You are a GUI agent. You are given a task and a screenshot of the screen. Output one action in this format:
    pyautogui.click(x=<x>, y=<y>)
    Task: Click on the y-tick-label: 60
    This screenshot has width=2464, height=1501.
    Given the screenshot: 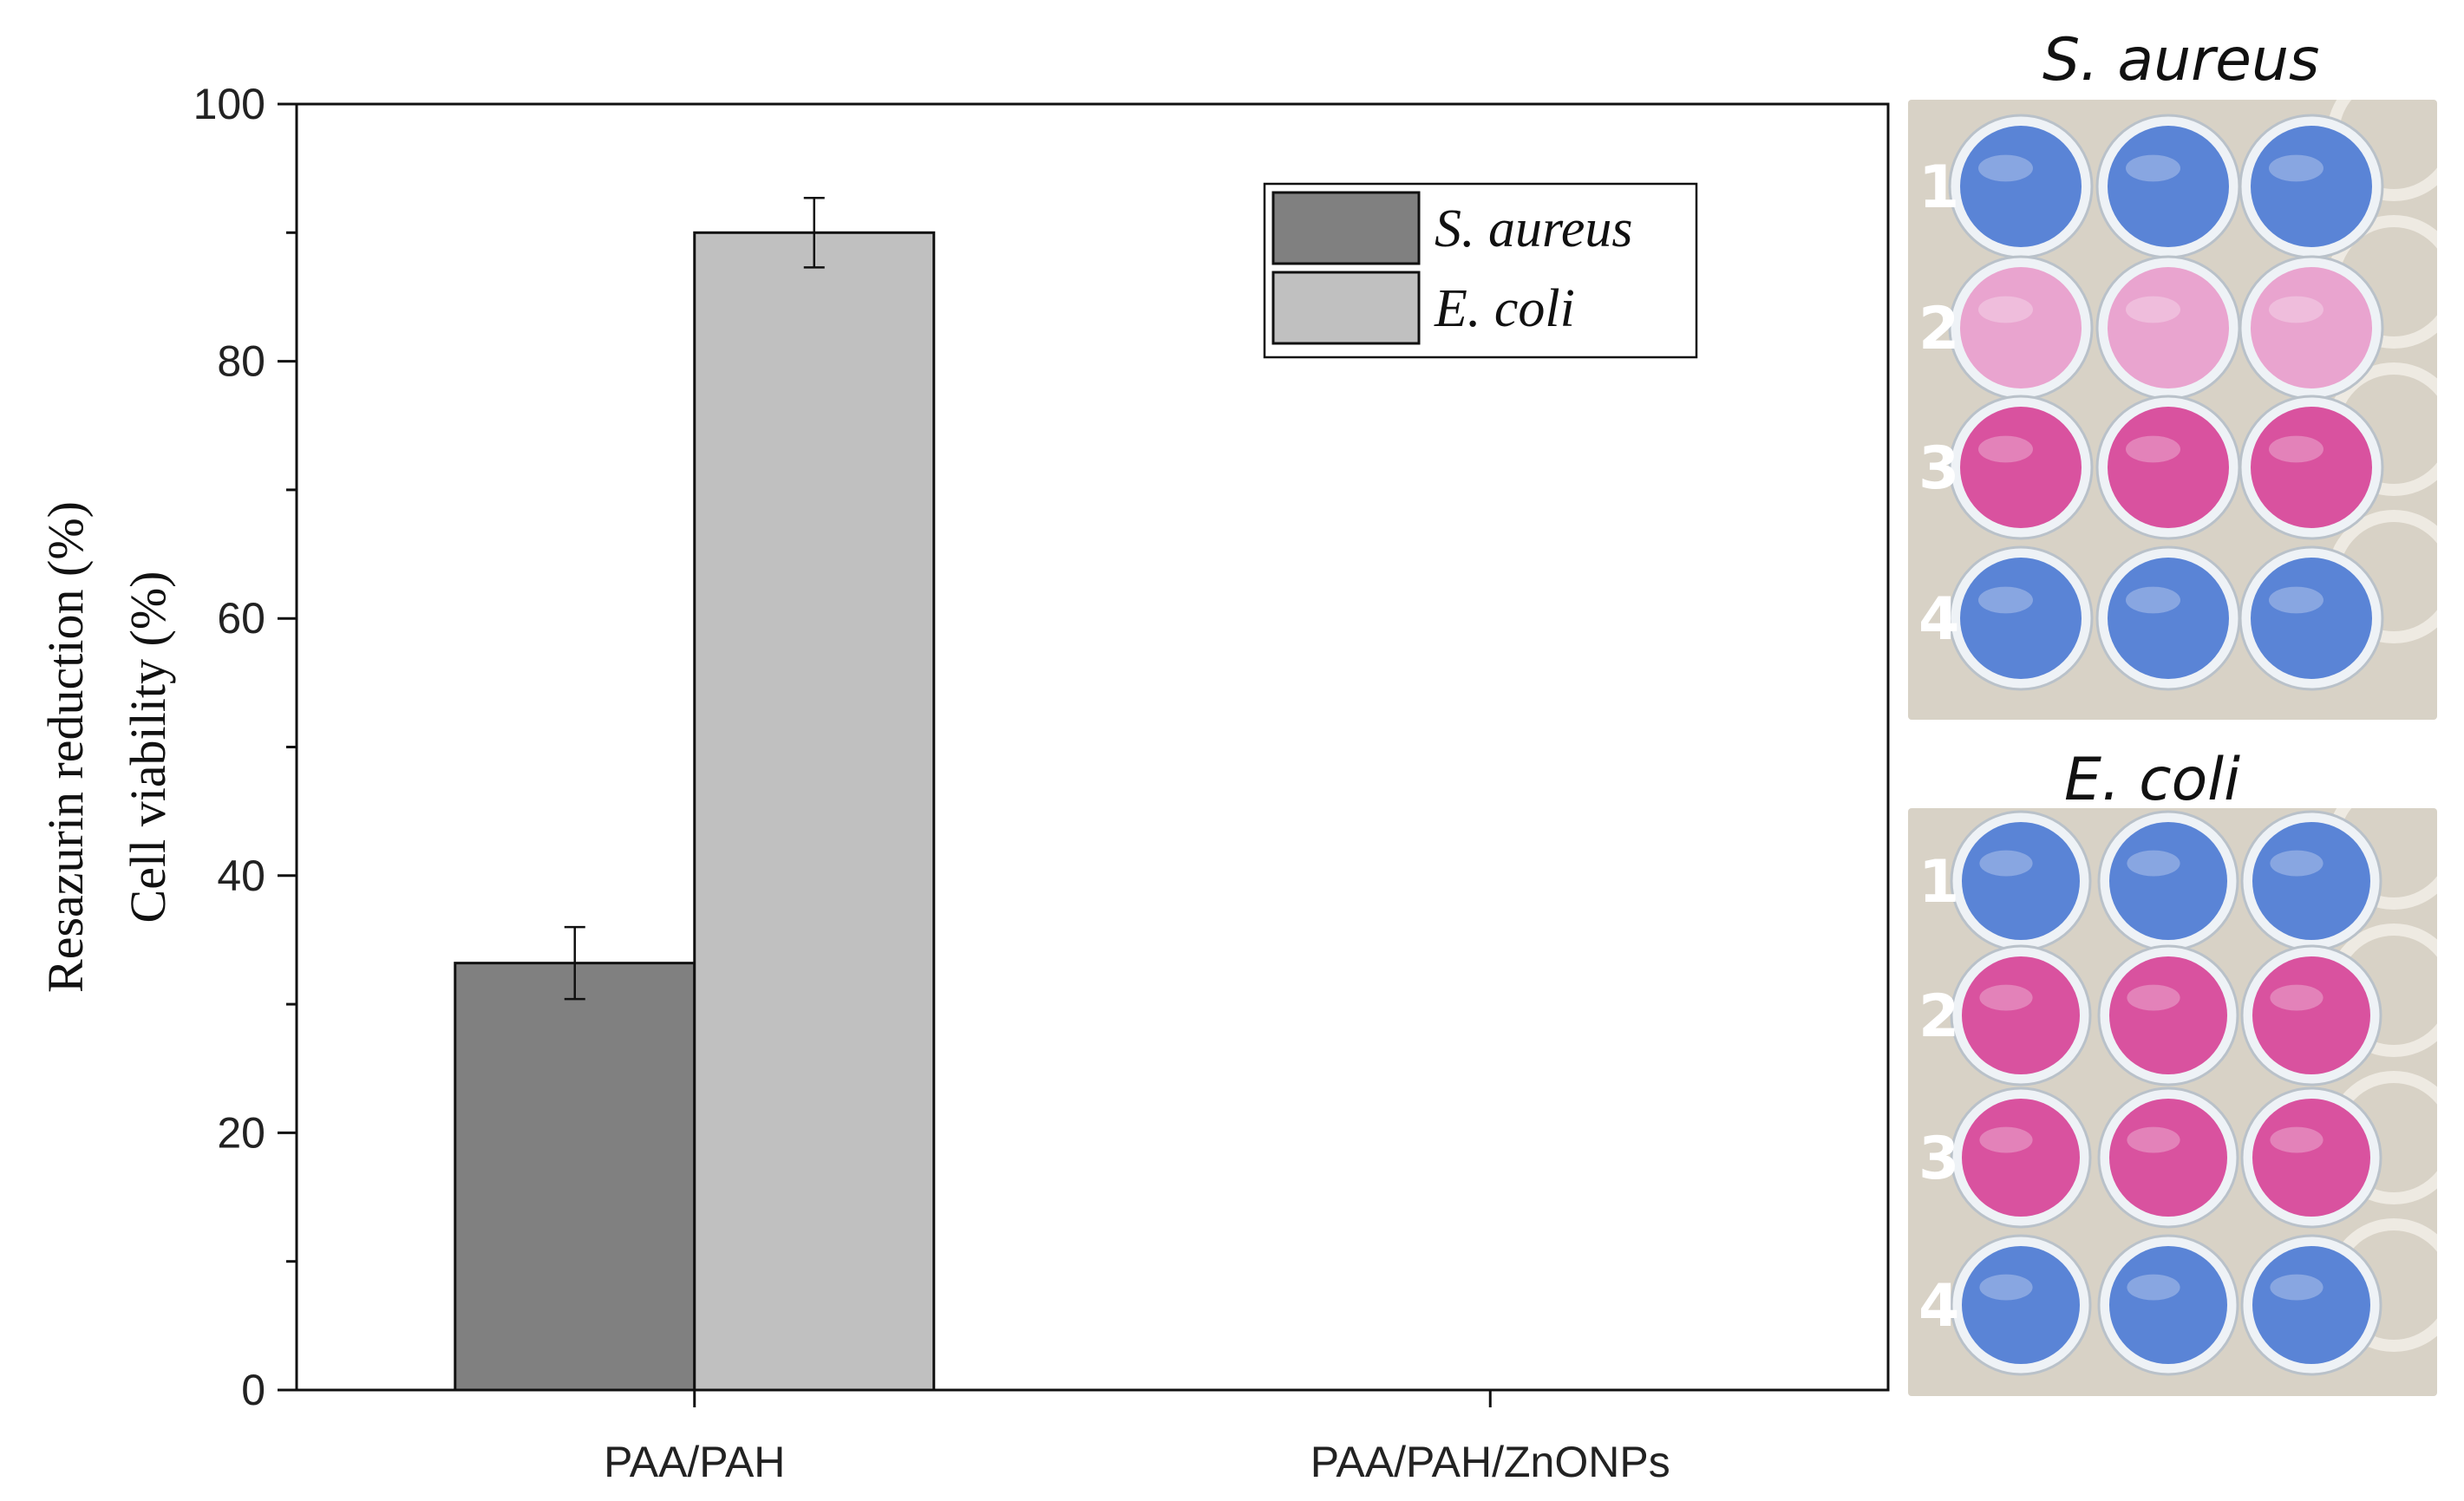 What is the action you would take?
    pyautogui.click(x=241, y=618)
    